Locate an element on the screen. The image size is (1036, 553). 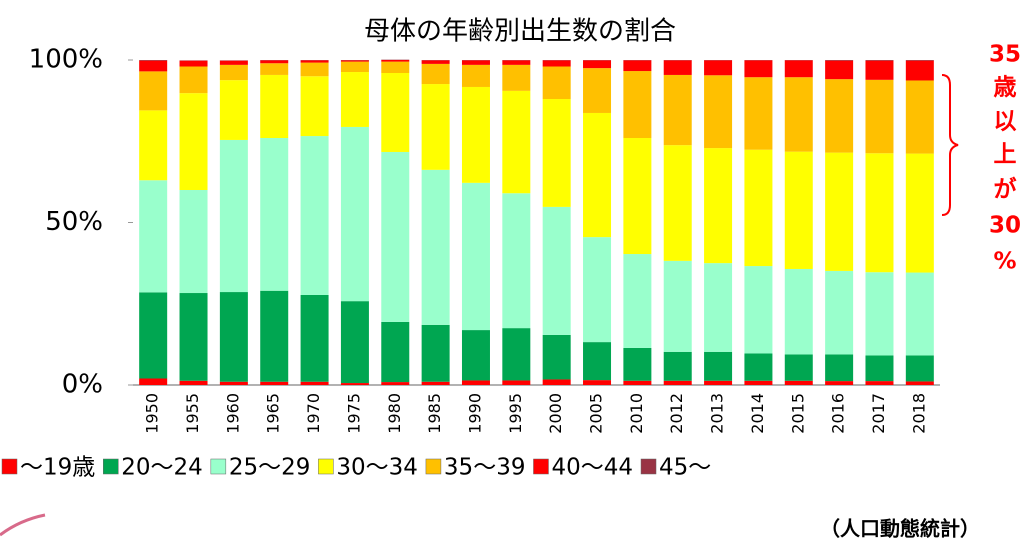
annotation: 歳 is located at coordinates (1005, 88).